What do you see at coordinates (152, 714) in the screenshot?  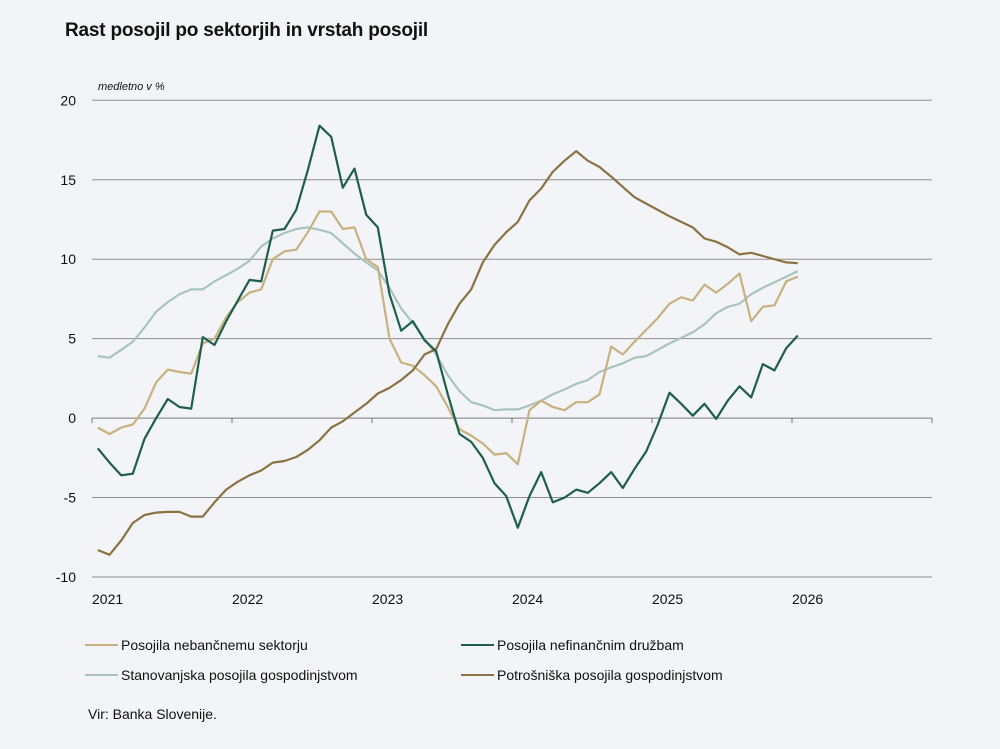 I see `source-note: Vir: Banka Slovenije.` at bounding box center [152, 714].